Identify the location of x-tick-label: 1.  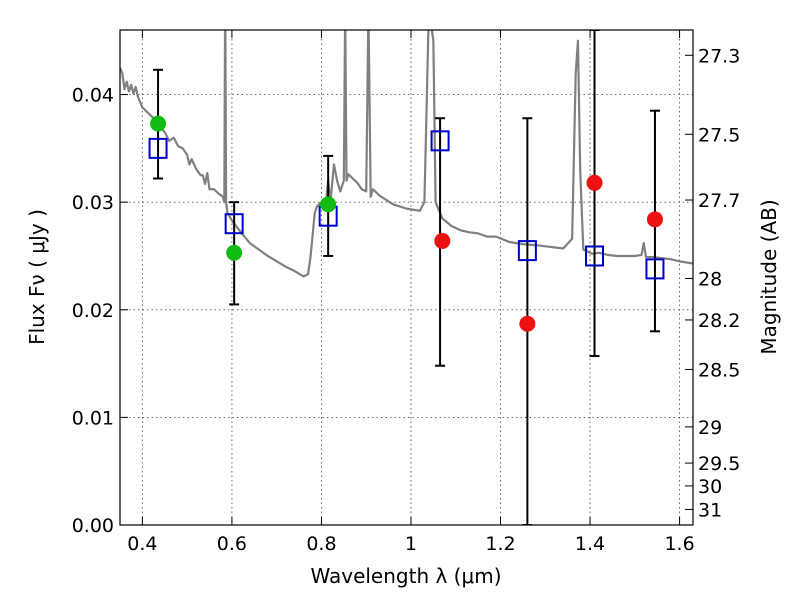
(411, 544).